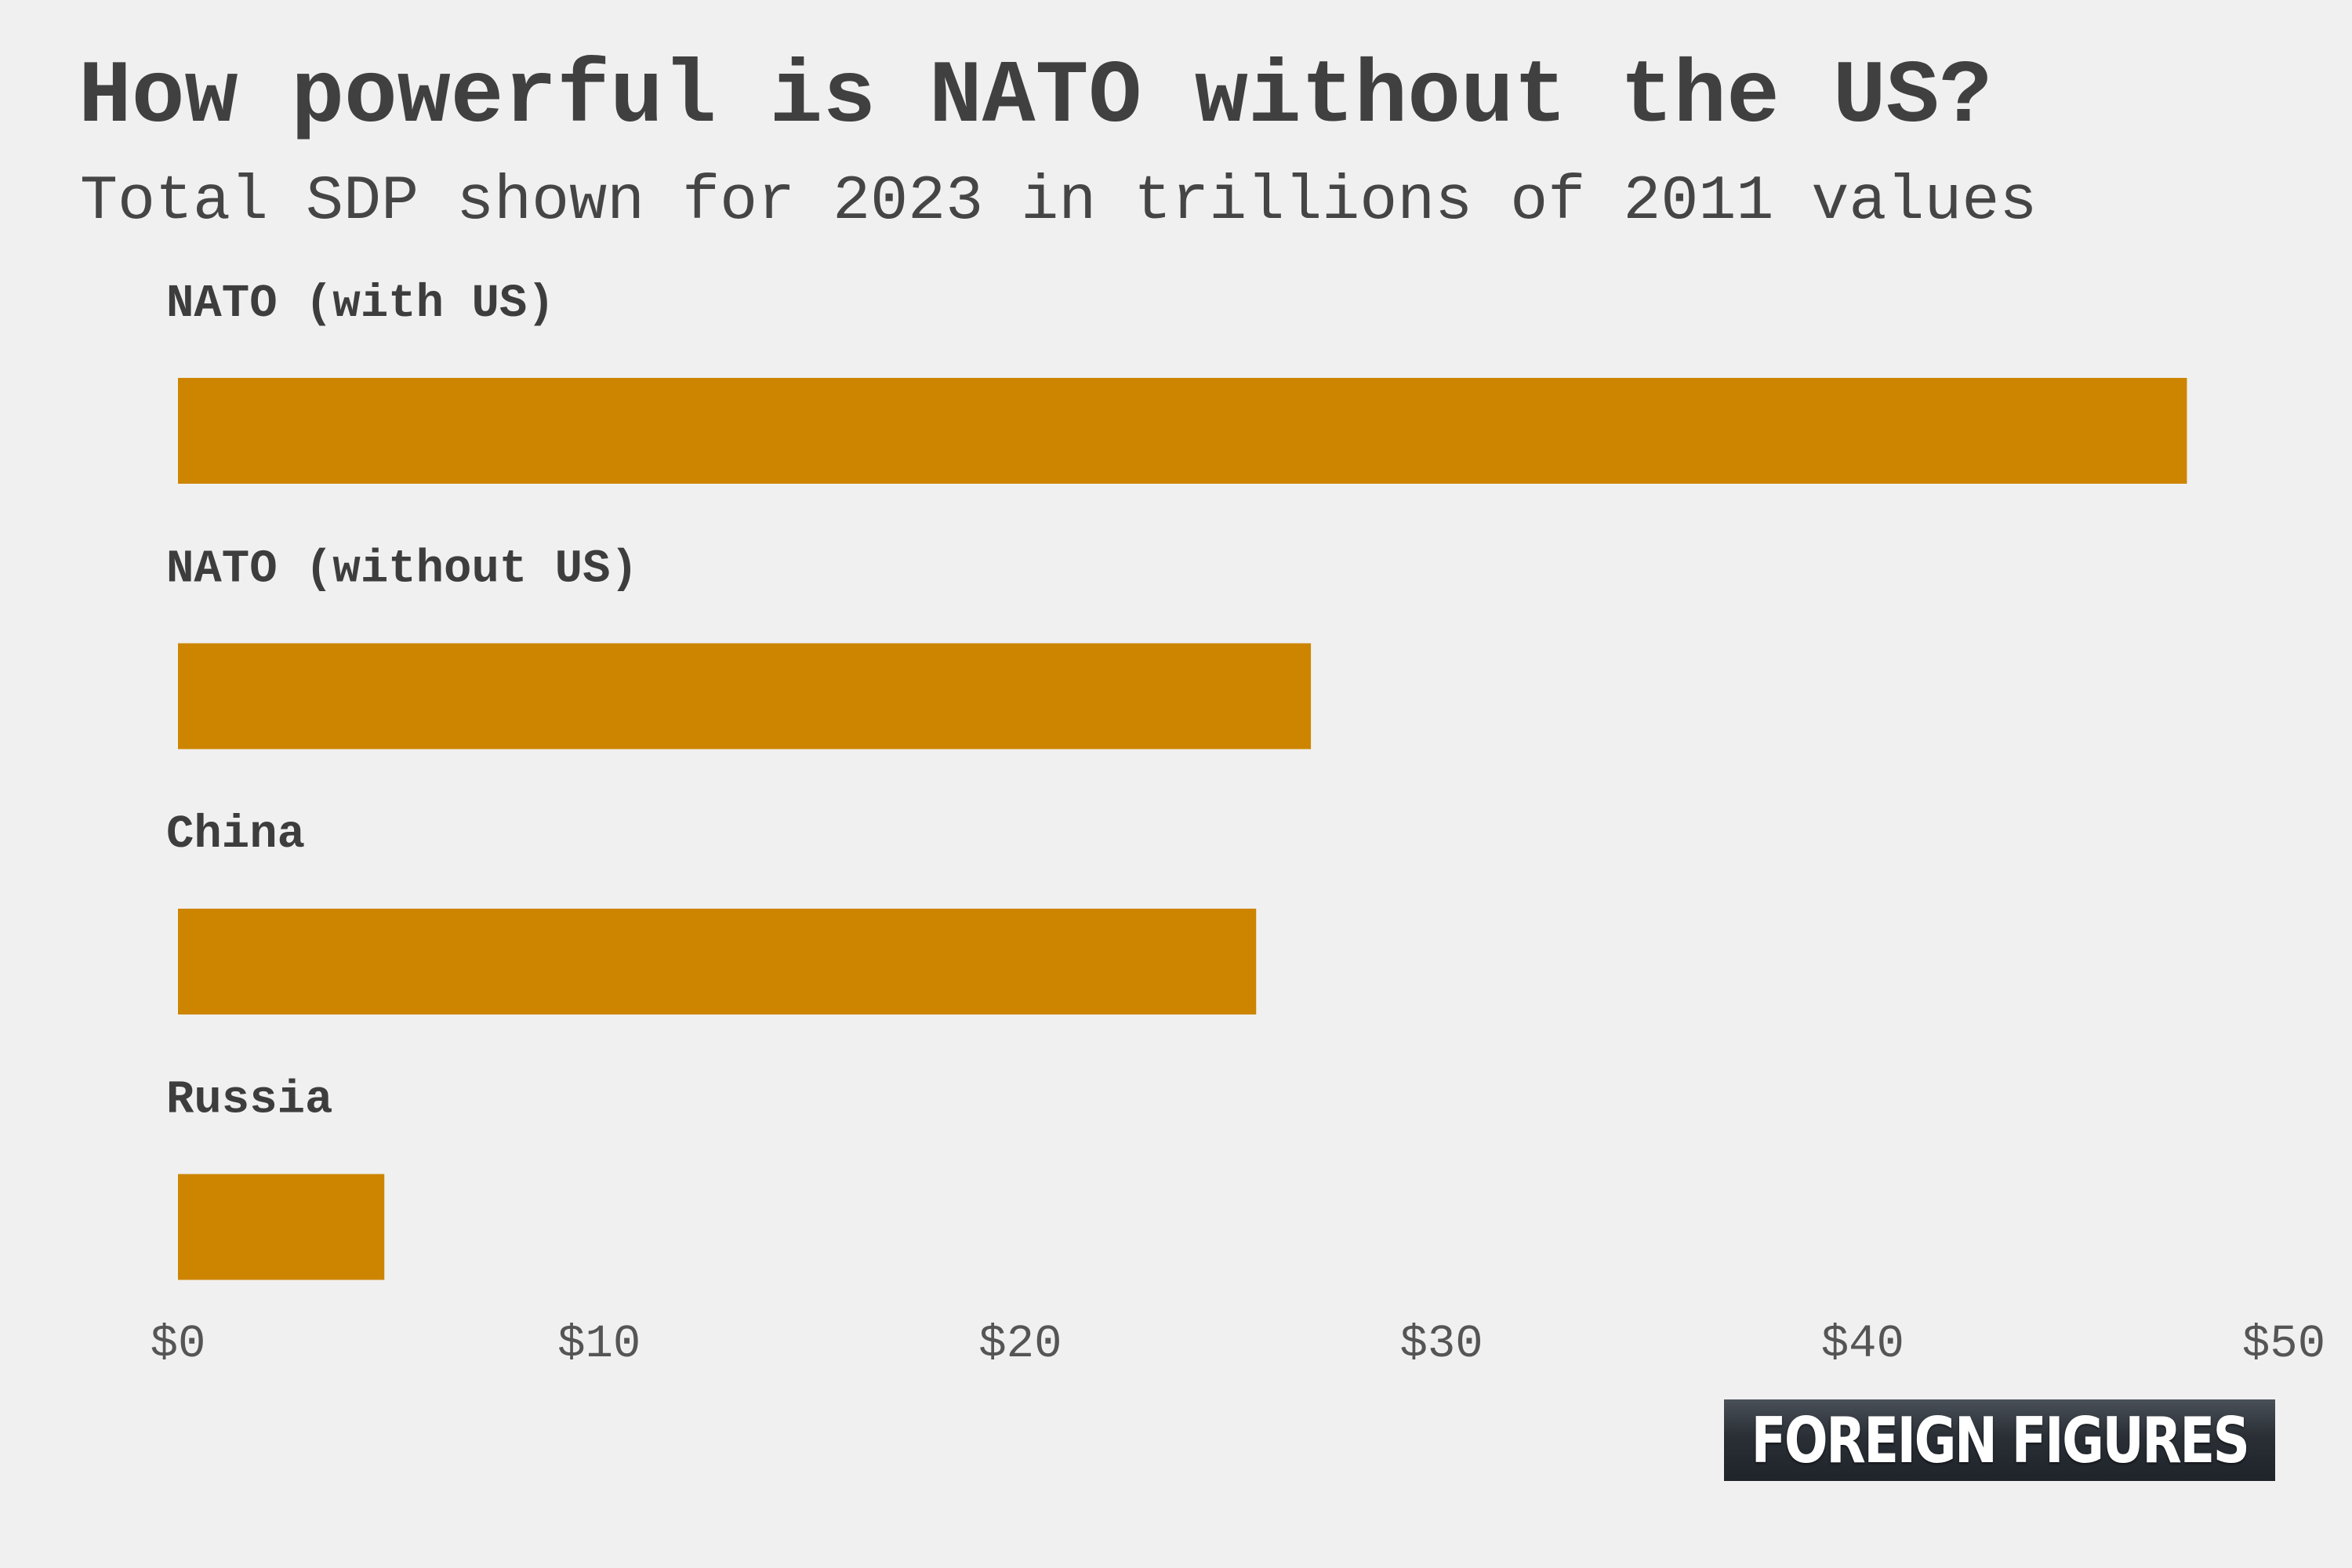 Image resolution: width=2352 pixels, height=1568 pixels. What do you see at coordinates (360, 304) in the screenshot?
I see `category-label-0: NATO (with US)` at bounding box center [360, 304].